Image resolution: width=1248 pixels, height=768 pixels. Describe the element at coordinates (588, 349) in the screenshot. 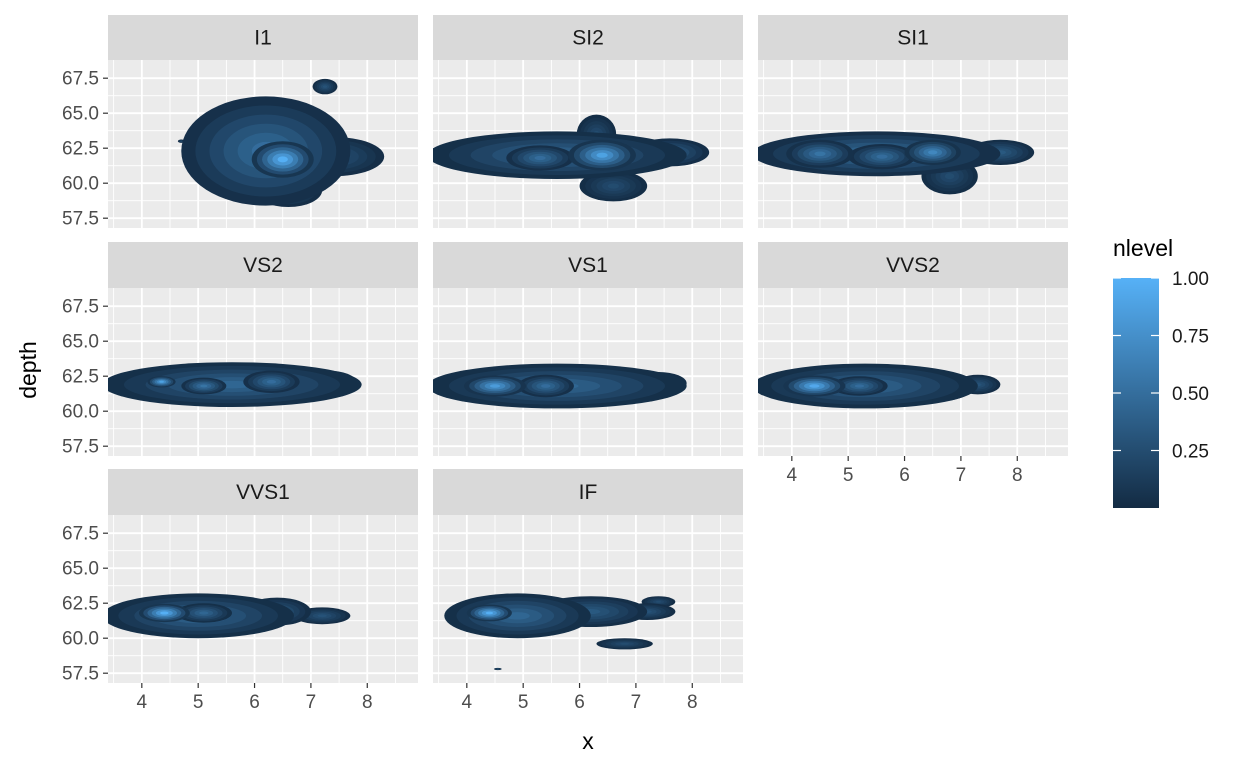

I see `facet-panel-vs1: VS1` at that location.